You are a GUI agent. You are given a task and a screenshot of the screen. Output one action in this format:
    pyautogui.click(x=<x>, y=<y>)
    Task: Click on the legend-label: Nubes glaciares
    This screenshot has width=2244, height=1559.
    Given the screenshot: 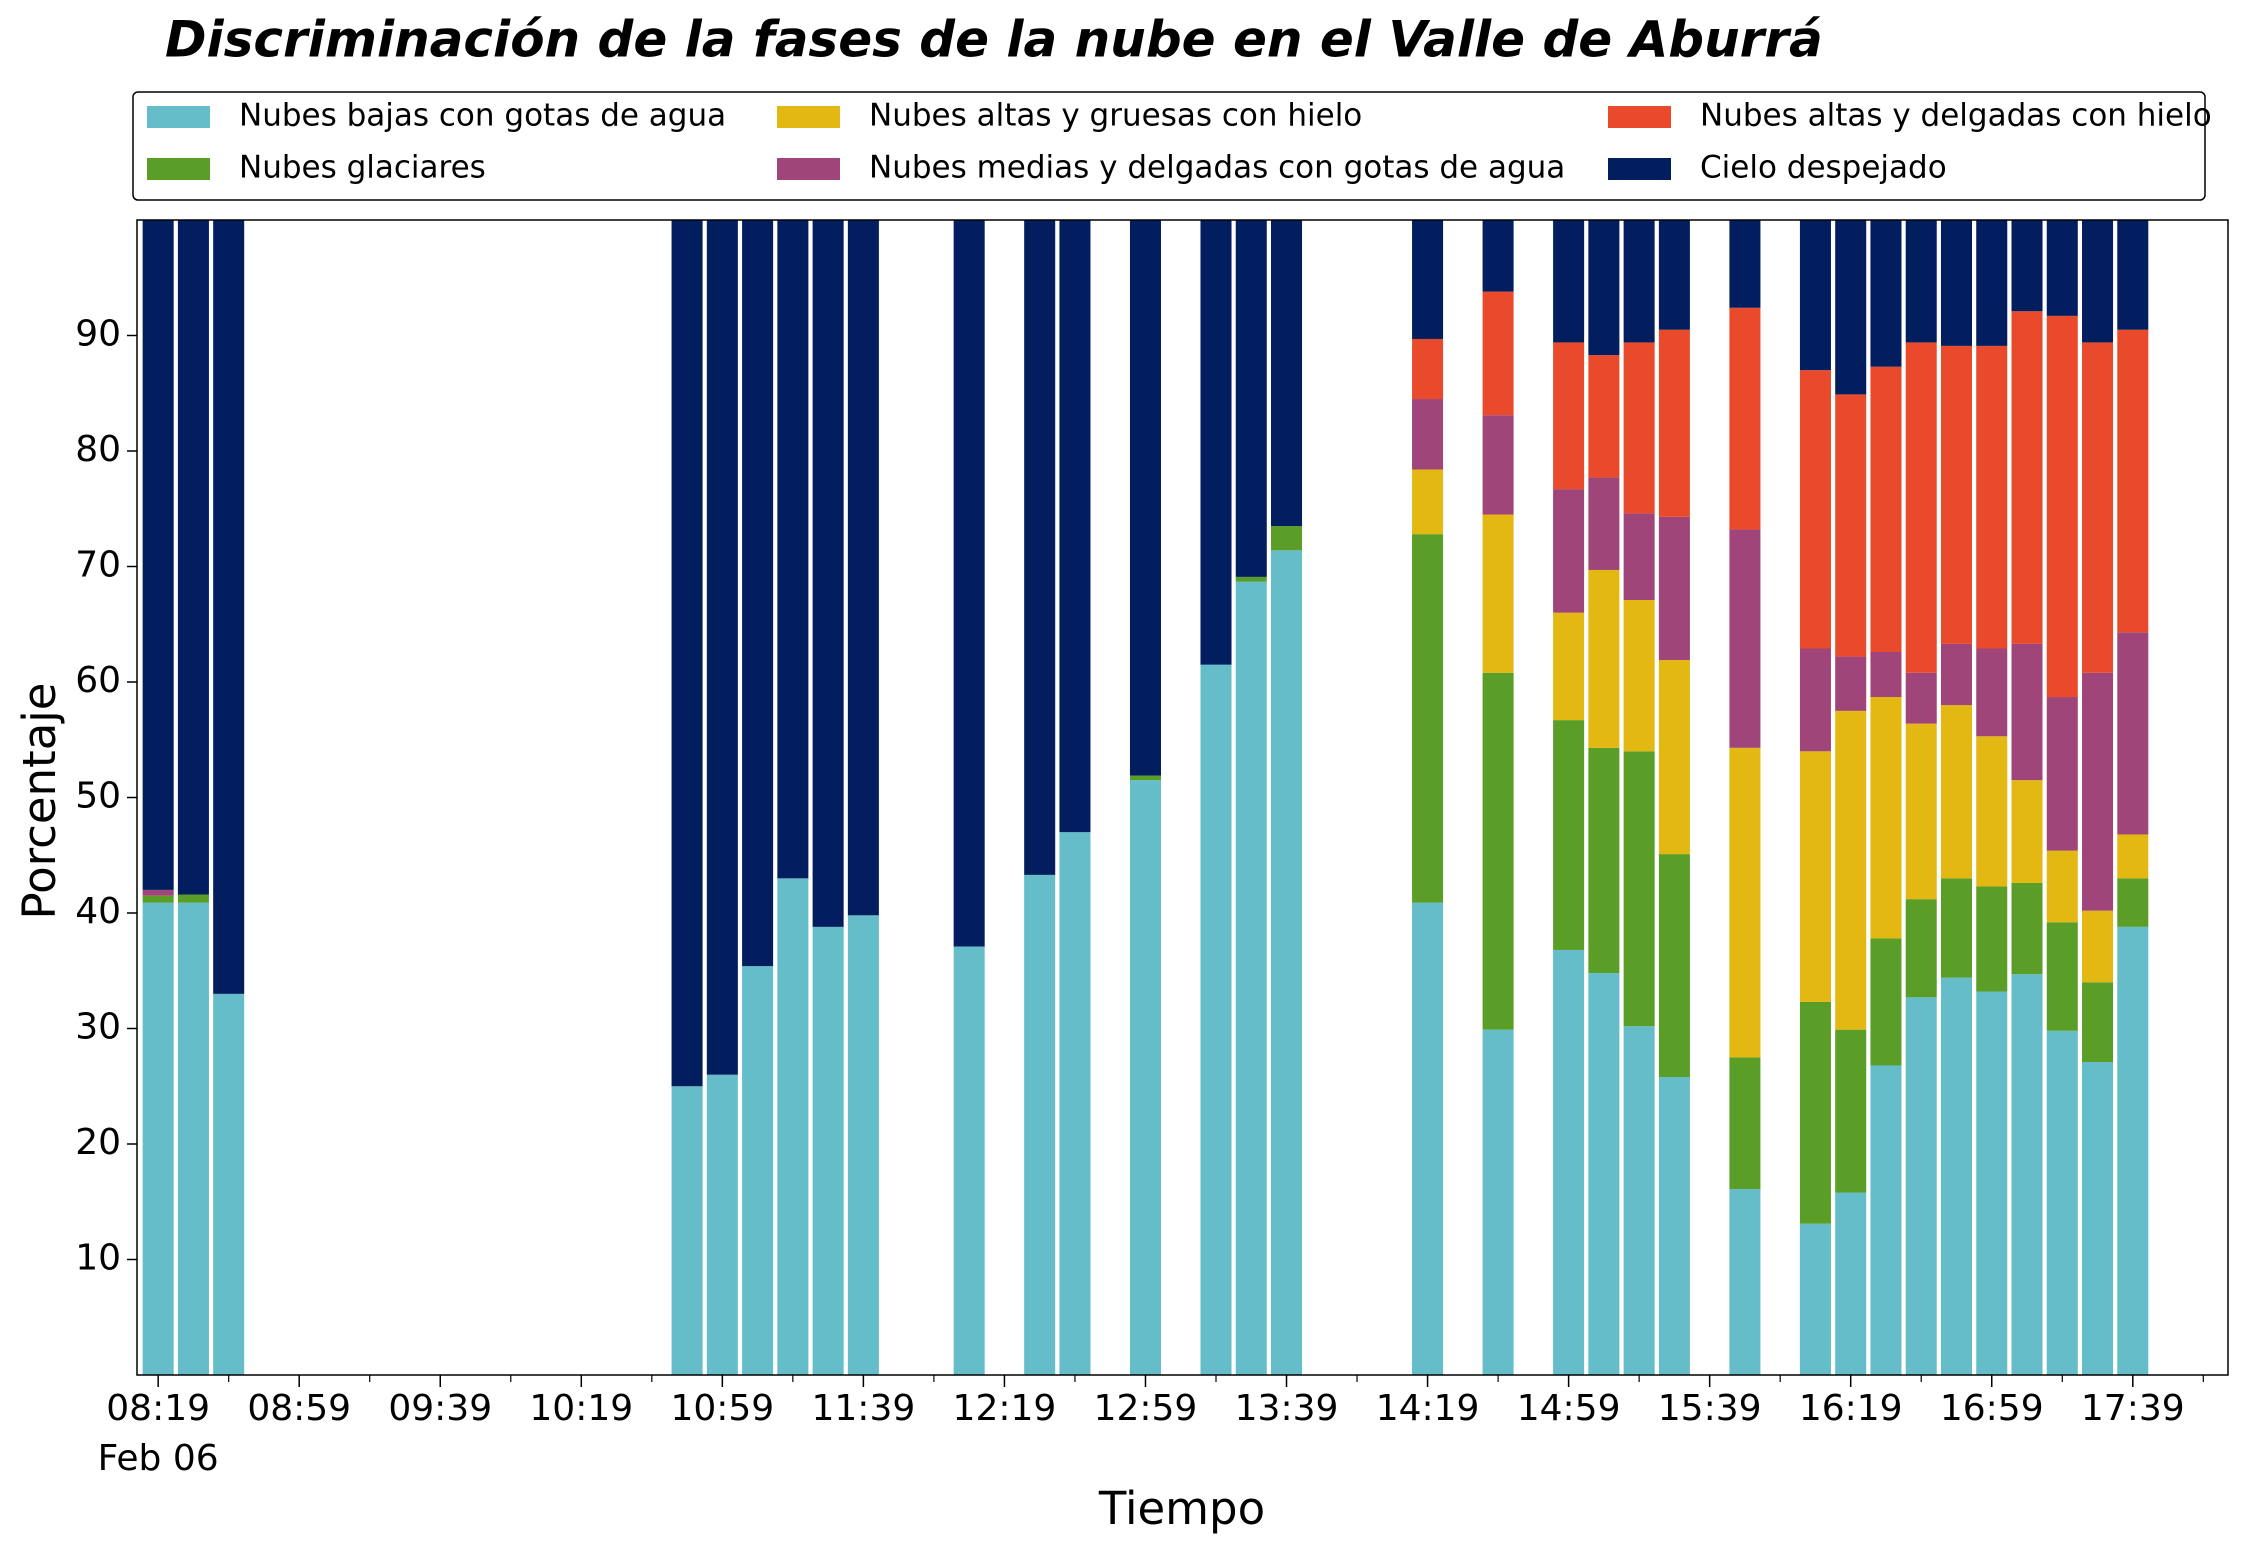 What is the action you would take?
    pyautogui.click(x=362, y=168)
    